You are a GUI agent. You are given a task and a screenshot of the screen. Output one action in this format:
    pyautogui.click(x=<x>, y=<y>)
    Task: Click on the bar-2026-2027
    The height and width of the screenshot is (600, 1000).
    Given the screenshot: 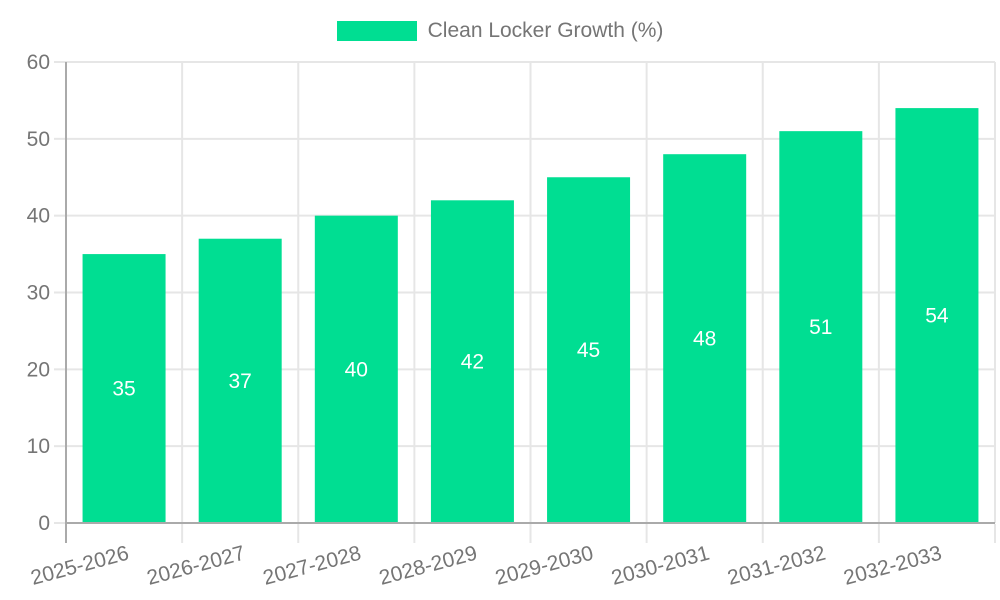 What is the action you would take?
    pyautogui.click(x=240, y=380)
    